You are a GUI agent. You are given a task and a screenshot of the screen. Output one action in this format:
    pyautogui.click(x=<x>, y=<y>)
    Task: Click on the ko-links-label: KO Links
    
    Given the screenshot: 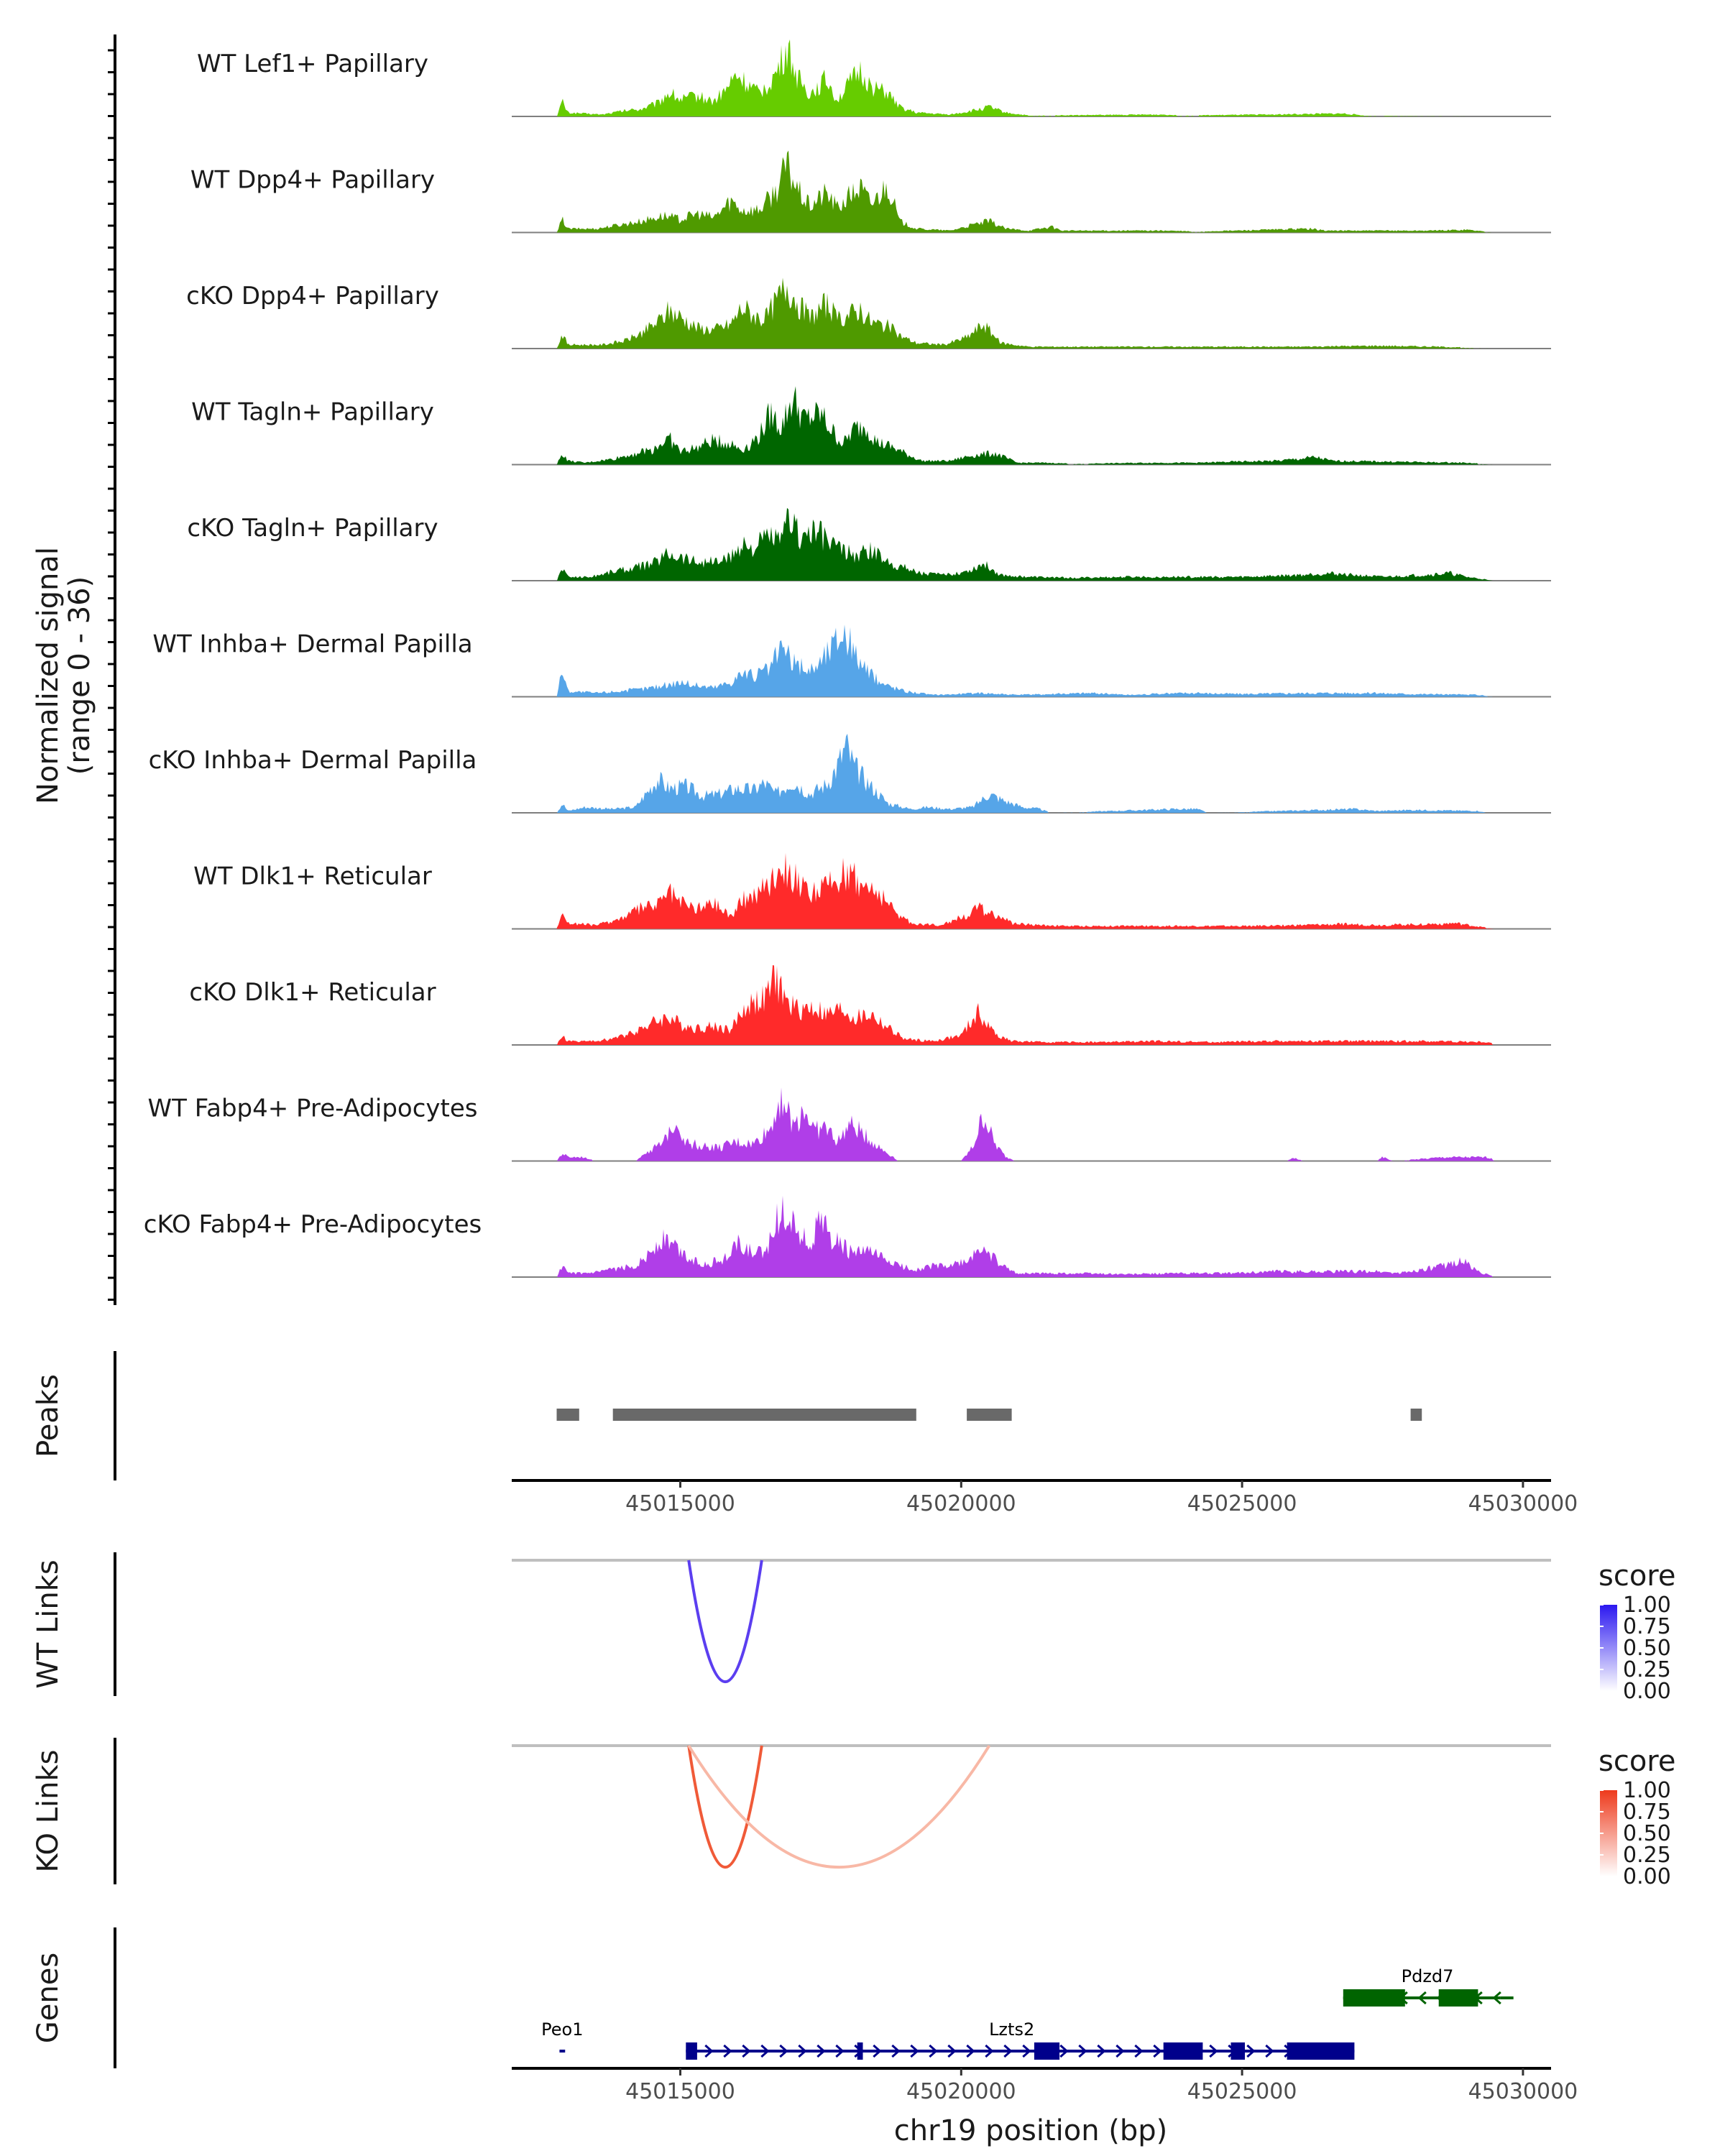 What is the action you would take?
    pyautogui.click(x=48, y=1811)
    